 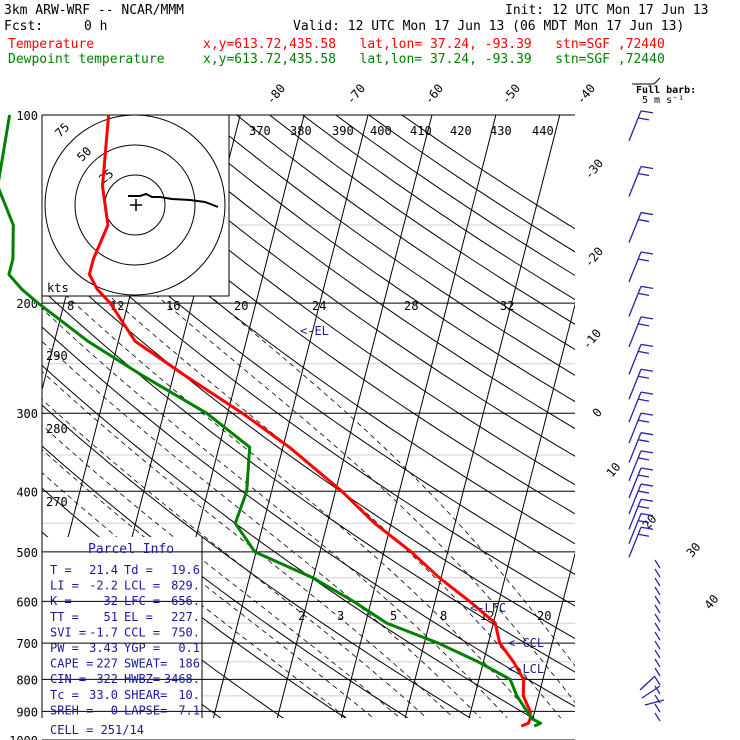 What do you see at coordinates (694, 550) in the screenshot?
I see `isotherm-label: 30` at bounding box center [694, 550].